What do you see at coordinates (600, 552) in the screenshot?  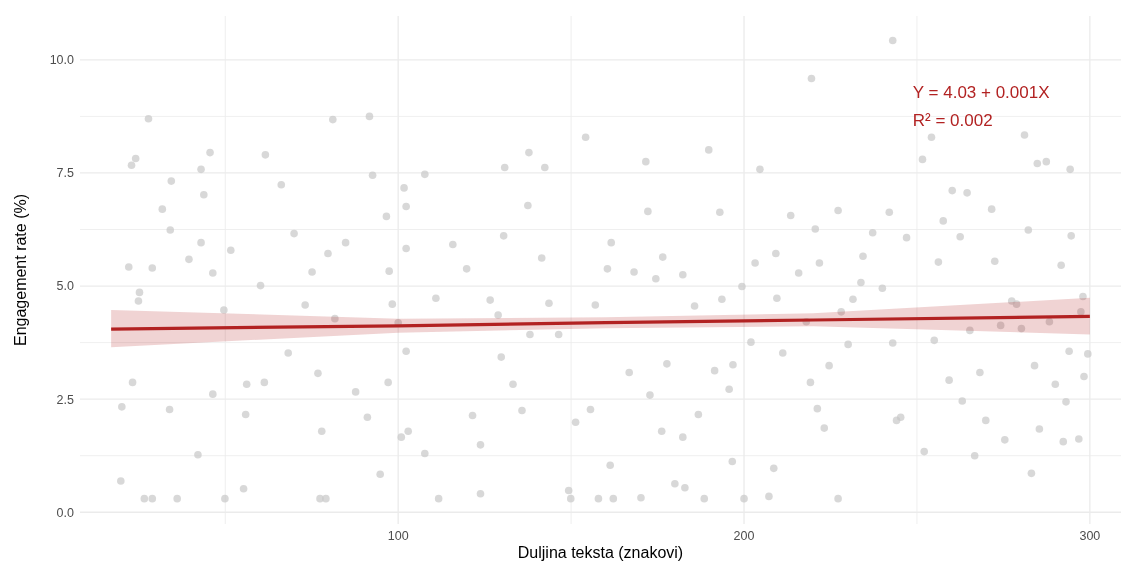 I see `x-axis-title: Duljina teksta (znakovi)` at bounding box center [600, 552].